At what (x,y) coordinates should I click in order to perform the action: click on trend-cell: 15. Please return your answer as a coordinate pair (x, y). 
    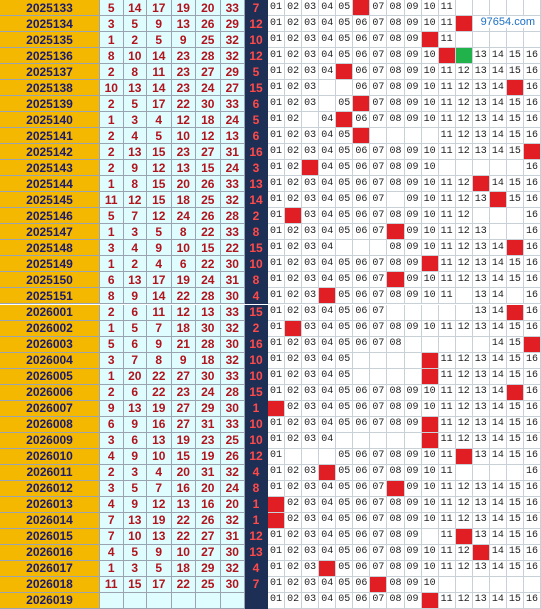
    Looking at the image, I should click on (515, 520).